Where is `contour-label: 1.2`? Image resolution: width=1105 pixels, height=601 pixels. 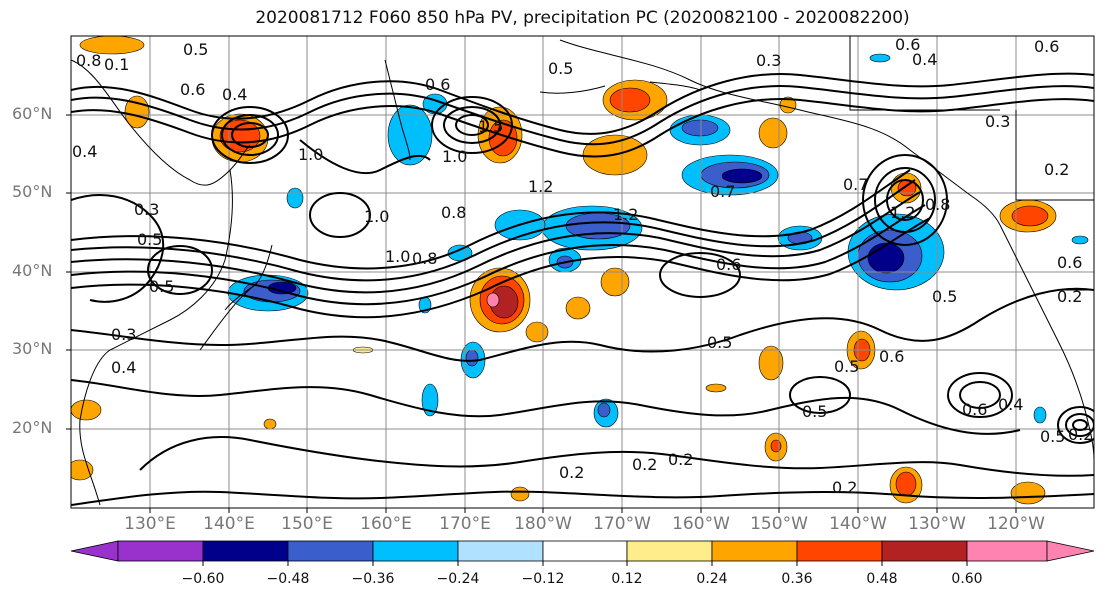 contour-label: 1.2 is located at coordinates (540, 186).